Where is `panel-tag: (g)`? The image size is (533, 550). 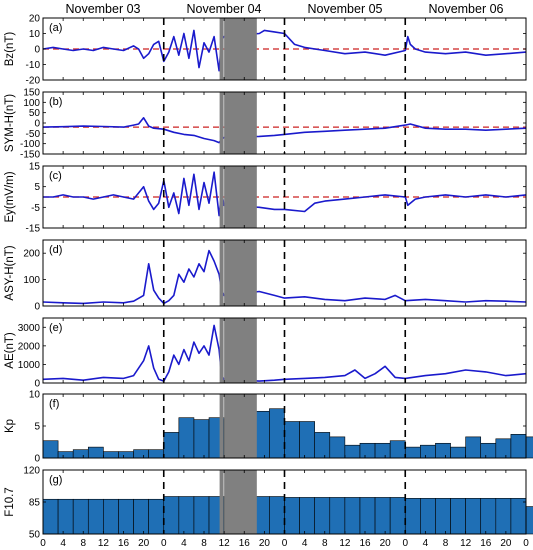 panel-tag: (g) is located at coordinates (55, 480).